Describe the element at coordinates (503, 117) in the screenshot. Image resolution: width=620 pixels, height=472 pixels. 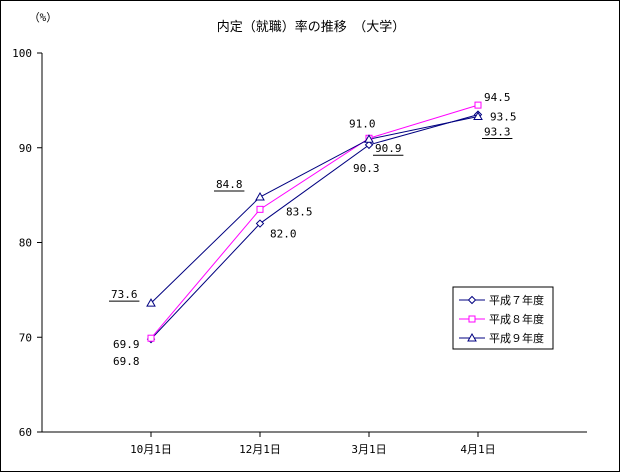
I see `data-label-h7: 93.5` at that location.